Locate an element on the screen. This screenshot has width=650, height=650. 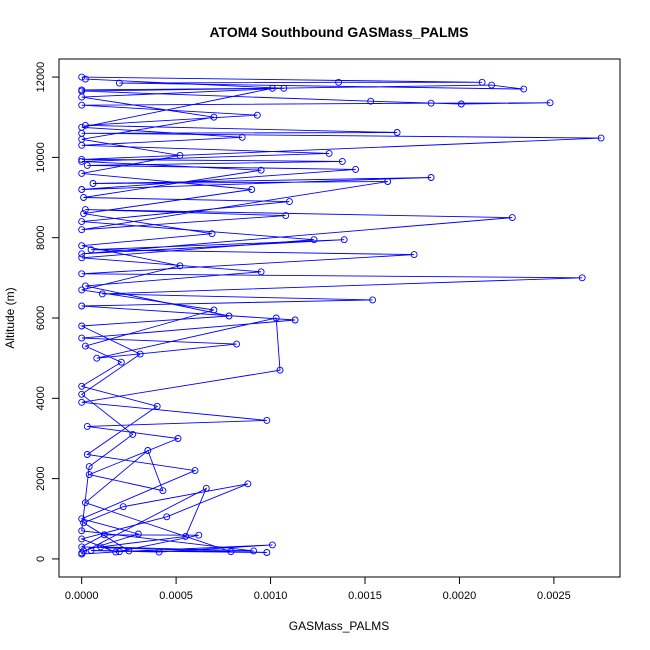
y-tick-label: 2000 is located at coordinates (41, 478).